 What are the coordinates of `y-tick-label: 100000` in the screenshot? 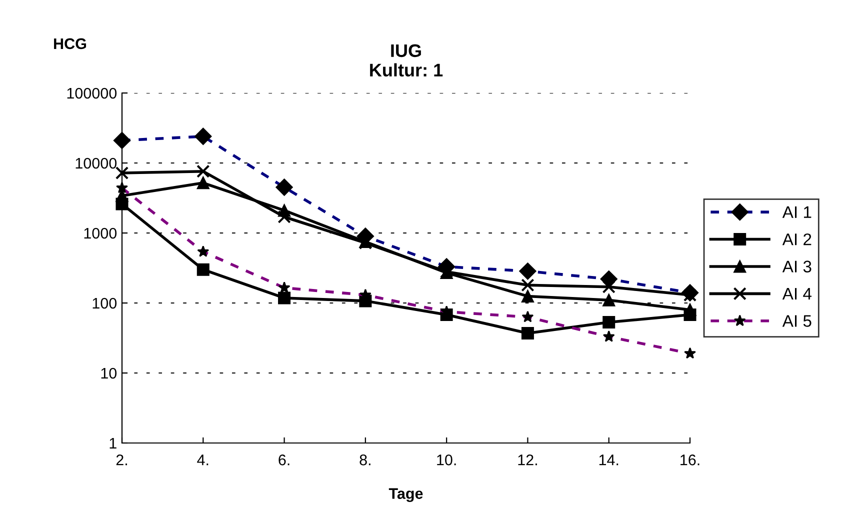 It's located at (92, 93).